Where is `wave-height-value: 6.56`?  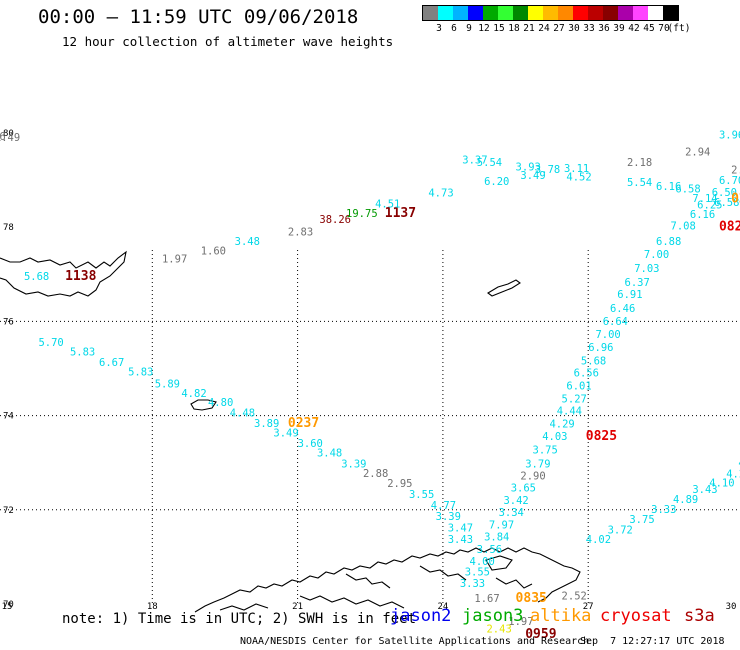 wave-height-value: 6.56 is located at coordinates (586, 374).